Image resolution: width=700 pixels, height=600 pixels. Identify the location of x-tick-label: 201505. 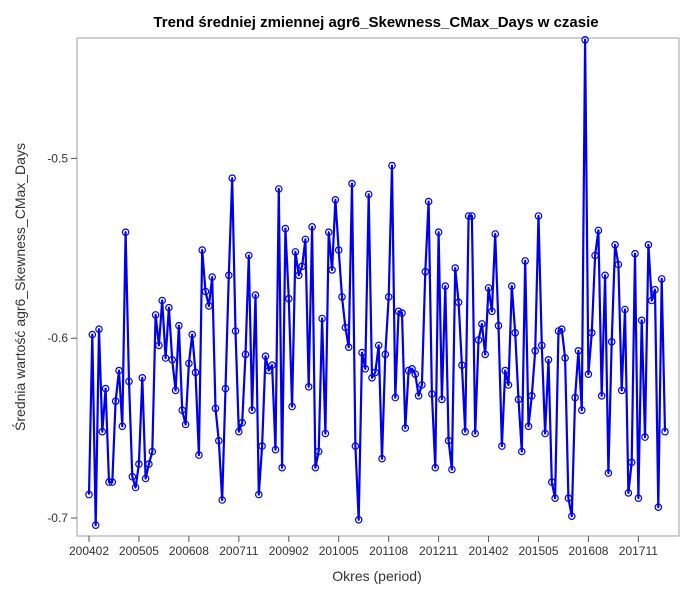
(538, 551).